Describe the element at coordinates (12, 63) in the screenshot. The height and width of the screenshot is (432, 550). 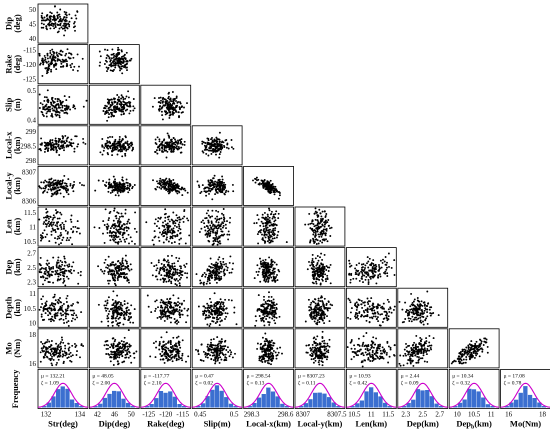
I see `row-label-rake: Rake(deg)` at that location.